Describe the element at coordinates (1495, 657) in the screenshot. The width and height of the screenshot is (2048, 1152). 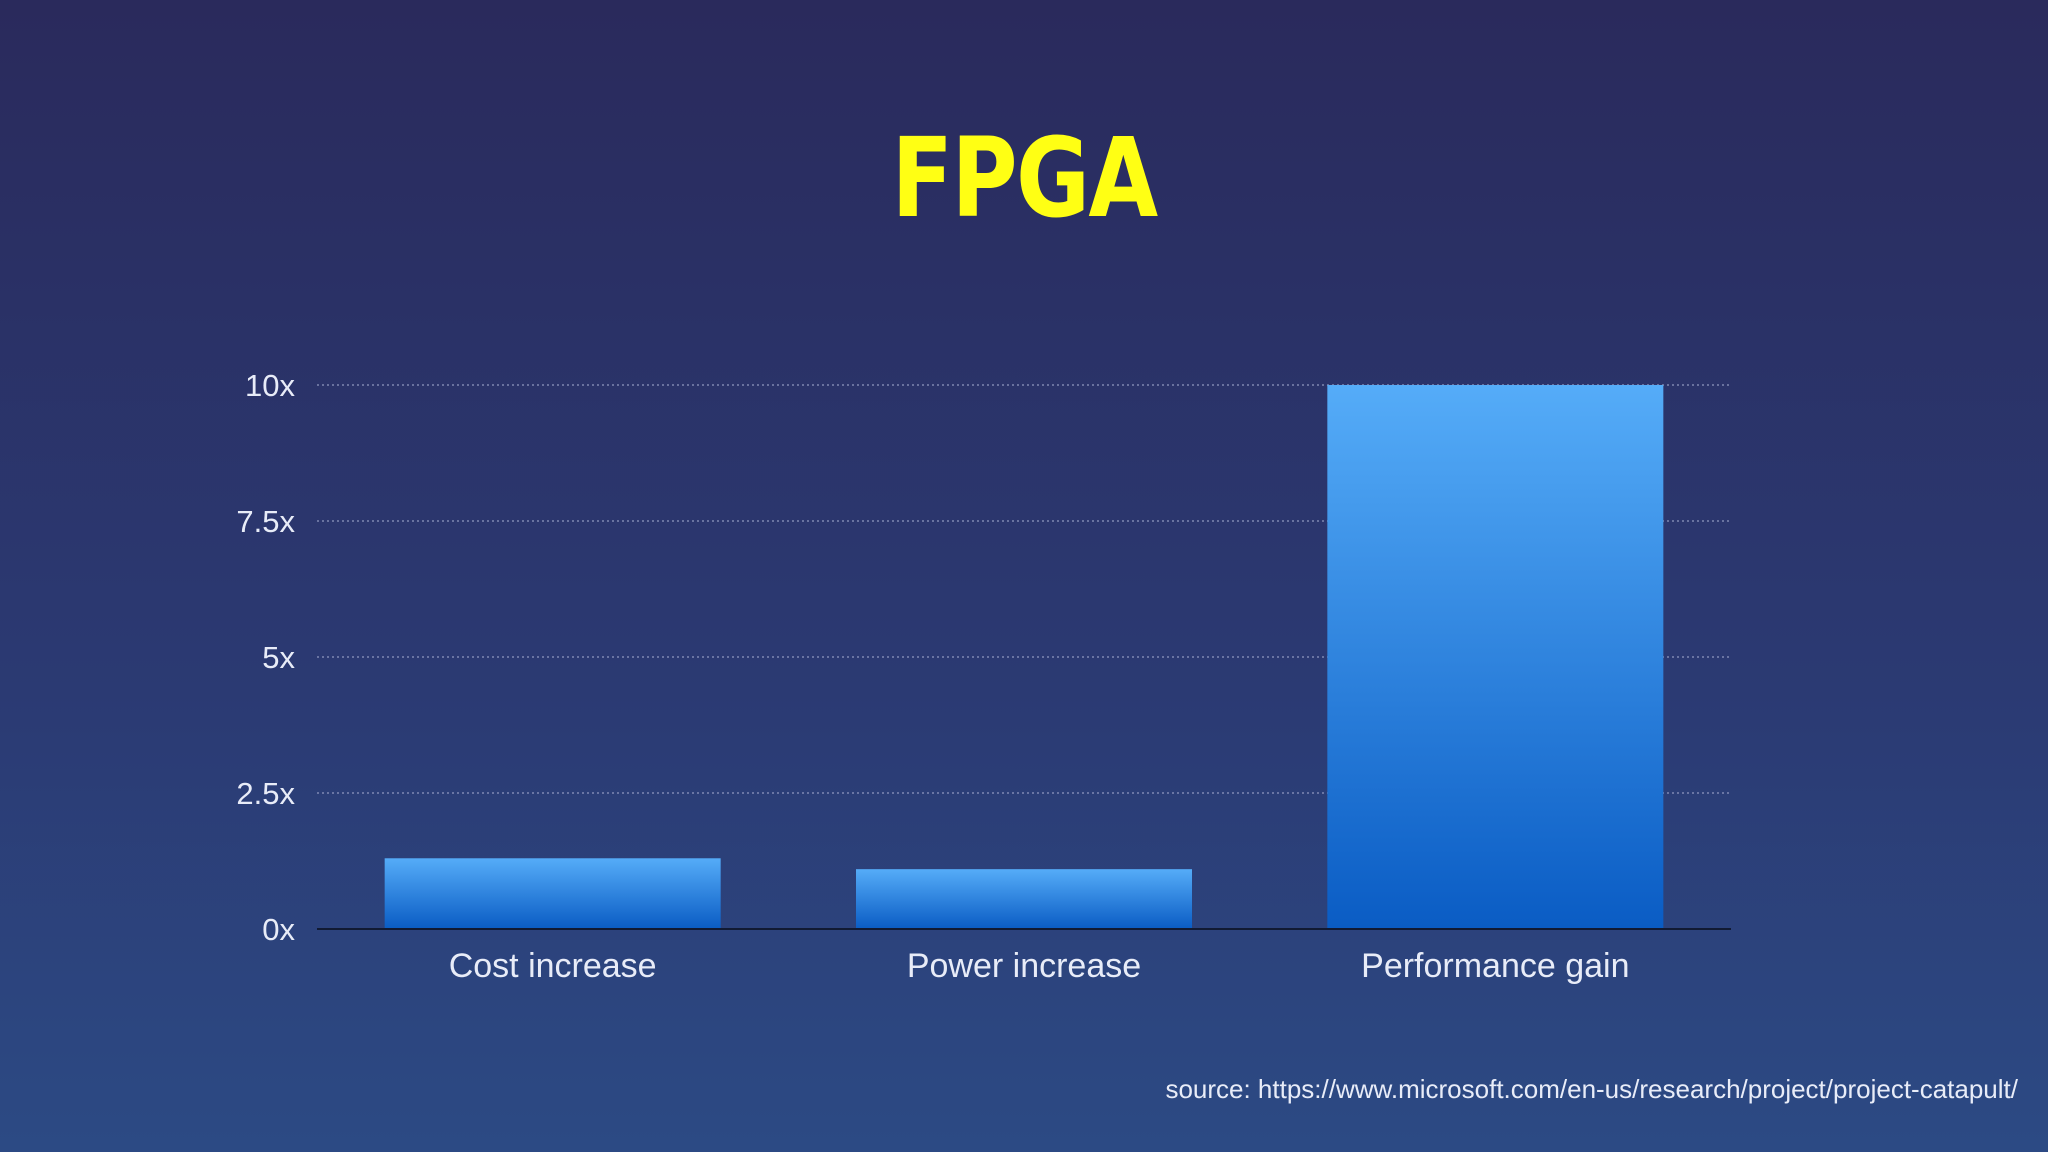
I see `bar-performance-gain` at that location.